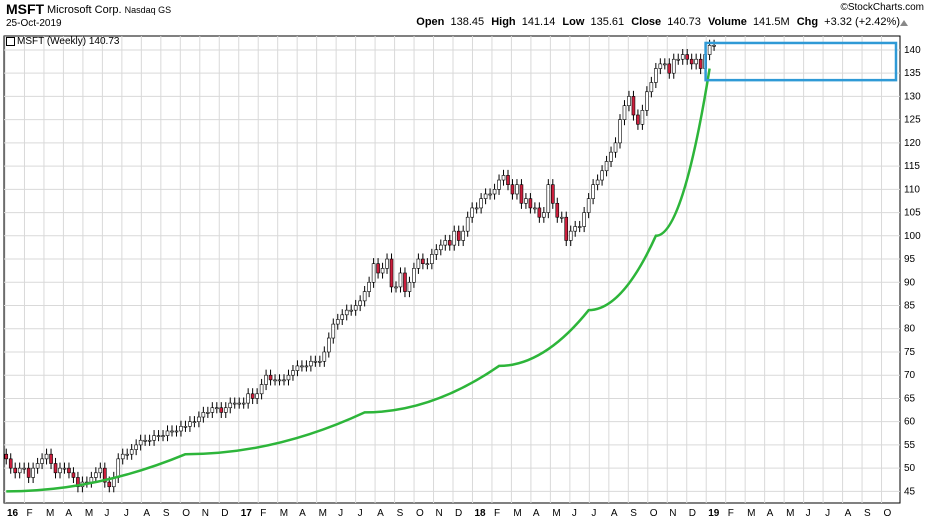  What do you see at coordinates (912, 143) in the screenshot?
I see `y-tick-label: 120` at bounding box center [912, 143].